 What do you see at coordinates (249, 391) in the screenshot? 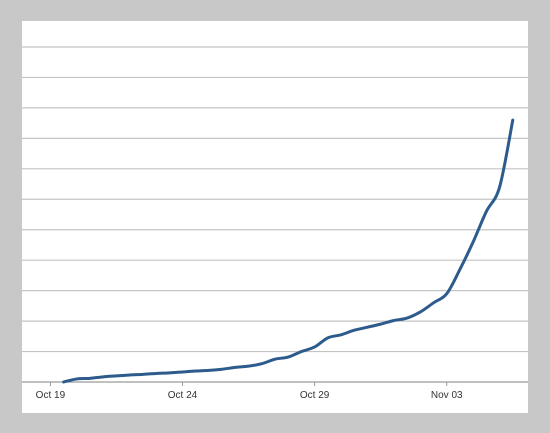
I see `x-axis-ticks: Oct 19 Oct 24 Oct 29 Nov 03` at bounding box center [249, 391].